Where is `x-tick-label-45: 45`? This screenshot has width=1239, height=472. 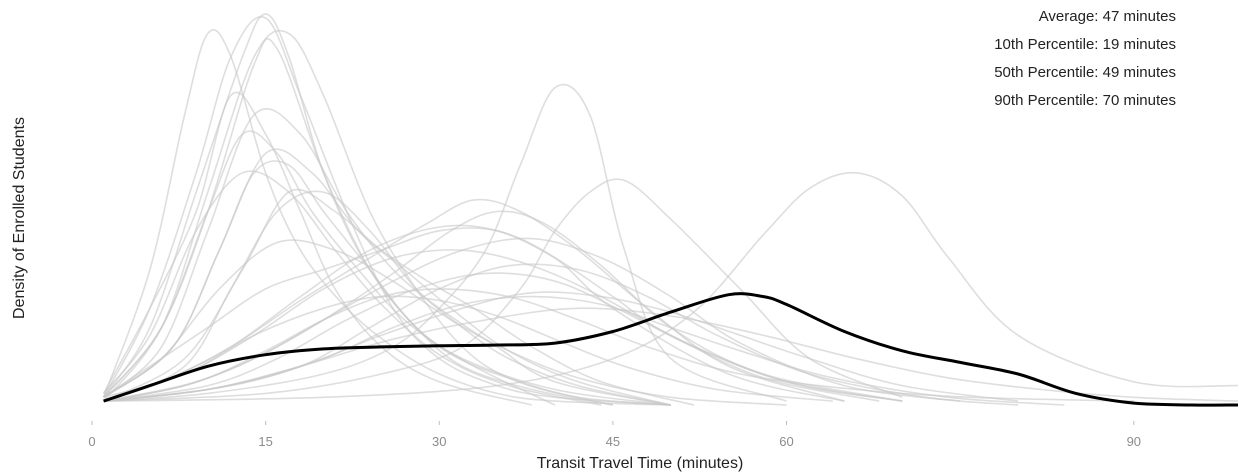
x-tick-label-45: 45 is located at coordinates (613, 441).